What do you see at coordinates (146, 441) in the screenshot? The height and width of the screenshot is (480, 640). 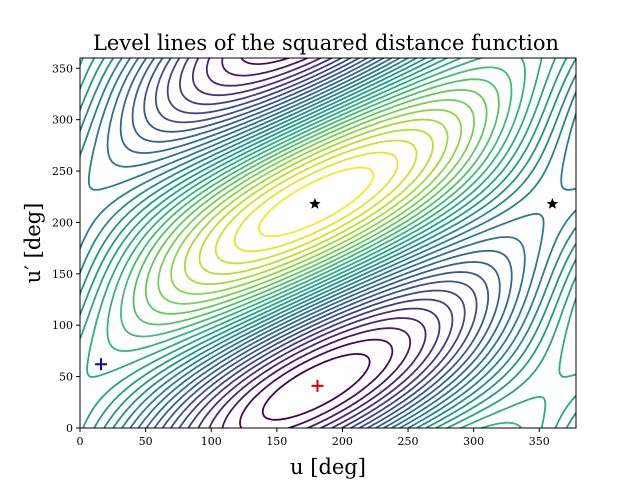 I see `x-tick-label: 50` at bounding box center [146, 441].